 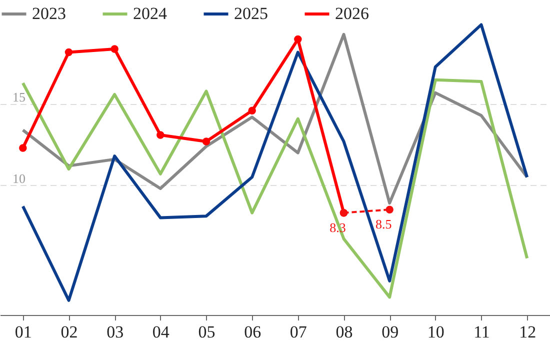 What do you see at coordinates (527, 332) in the screenshot?
I see `x-tick-label: 12` at bounding box center [527, 332].